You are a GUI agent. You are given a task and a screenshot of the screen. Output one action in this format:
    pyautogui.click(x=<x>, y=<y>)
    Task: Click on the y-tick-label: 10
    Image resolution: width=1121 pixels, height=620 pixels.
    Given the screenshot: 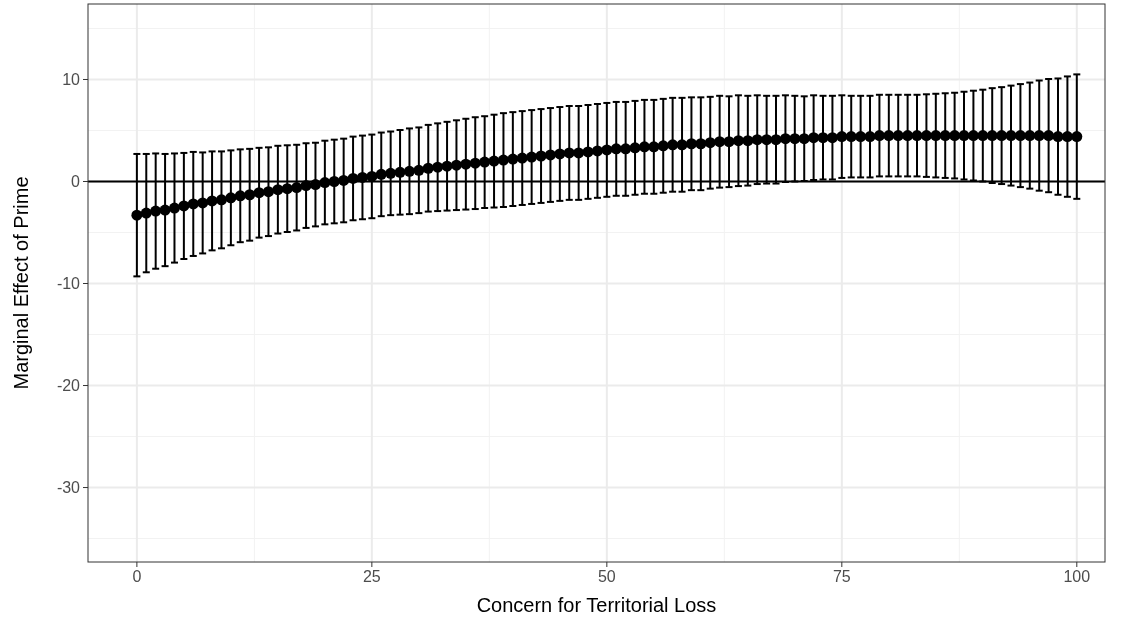 What is the action you would take?
    pyautogui.click(x=71, y=80)
    